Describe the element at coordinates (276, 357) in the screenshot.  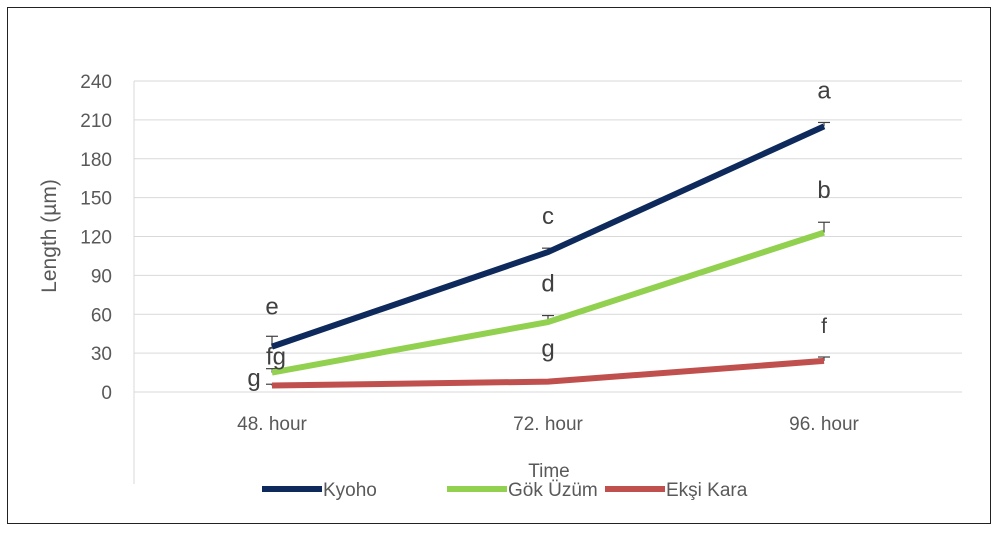
I see `significance-label: fg` at that location.